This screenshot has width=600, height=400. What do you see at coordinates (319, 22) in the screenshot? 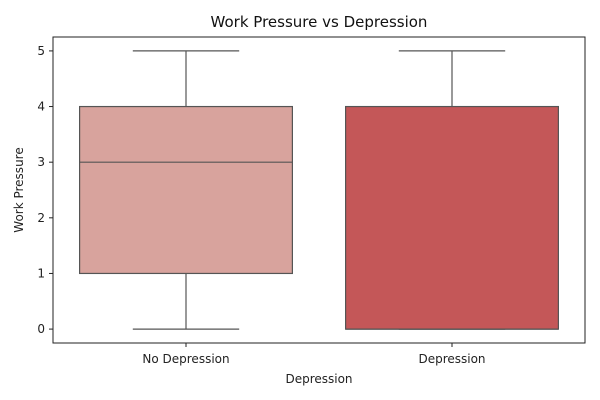
I see `chart-title: Work Pressure vs Depression` at bounding box center [319, 22].